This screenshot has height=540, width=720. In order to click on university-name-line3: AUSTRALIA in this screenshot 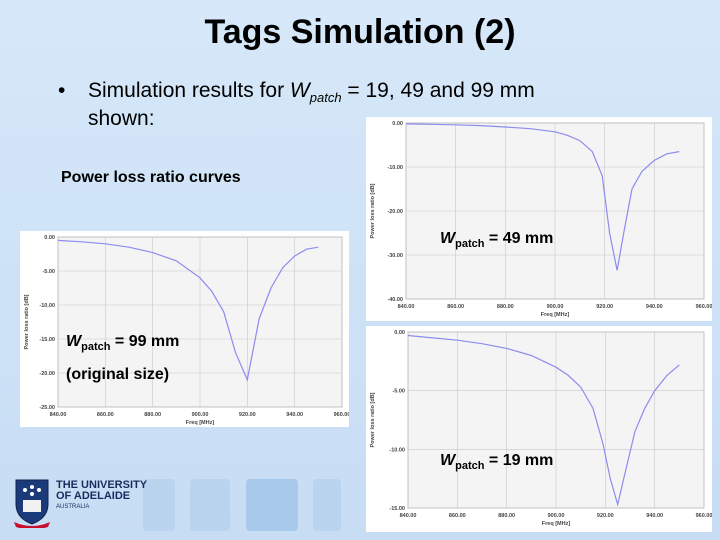, I will do `click(73, 507)`.